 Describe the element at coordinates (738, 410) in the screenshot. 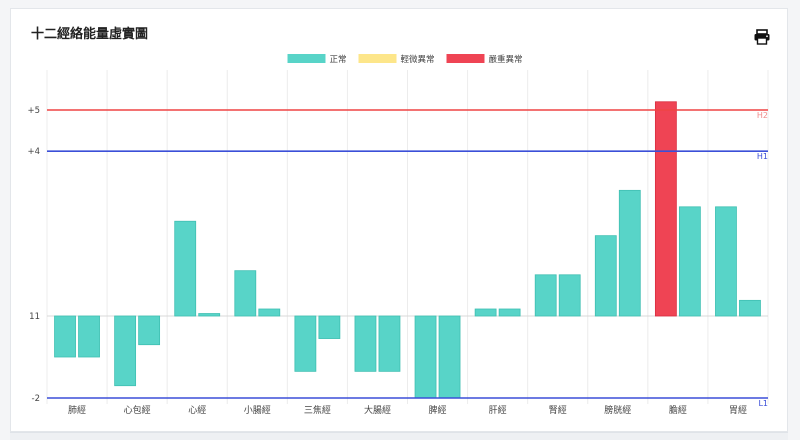

I see `x-tick-label: 胃經` at that location.